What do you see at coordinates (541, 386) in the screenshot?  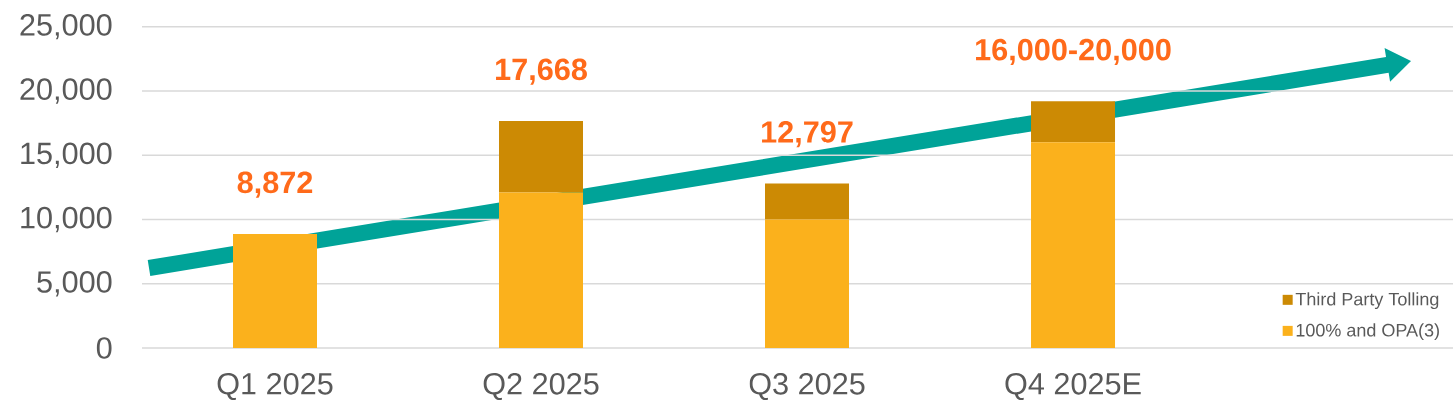 I see `x-tick-label: Q2 2025` at bounding box center [541, 386].